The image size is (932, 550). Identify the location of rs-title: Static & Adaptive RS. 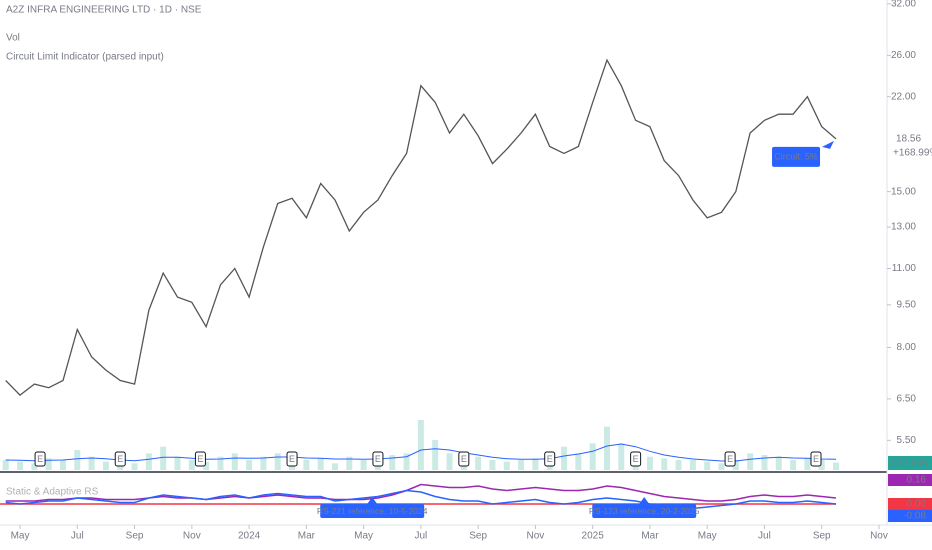
(52, 492).